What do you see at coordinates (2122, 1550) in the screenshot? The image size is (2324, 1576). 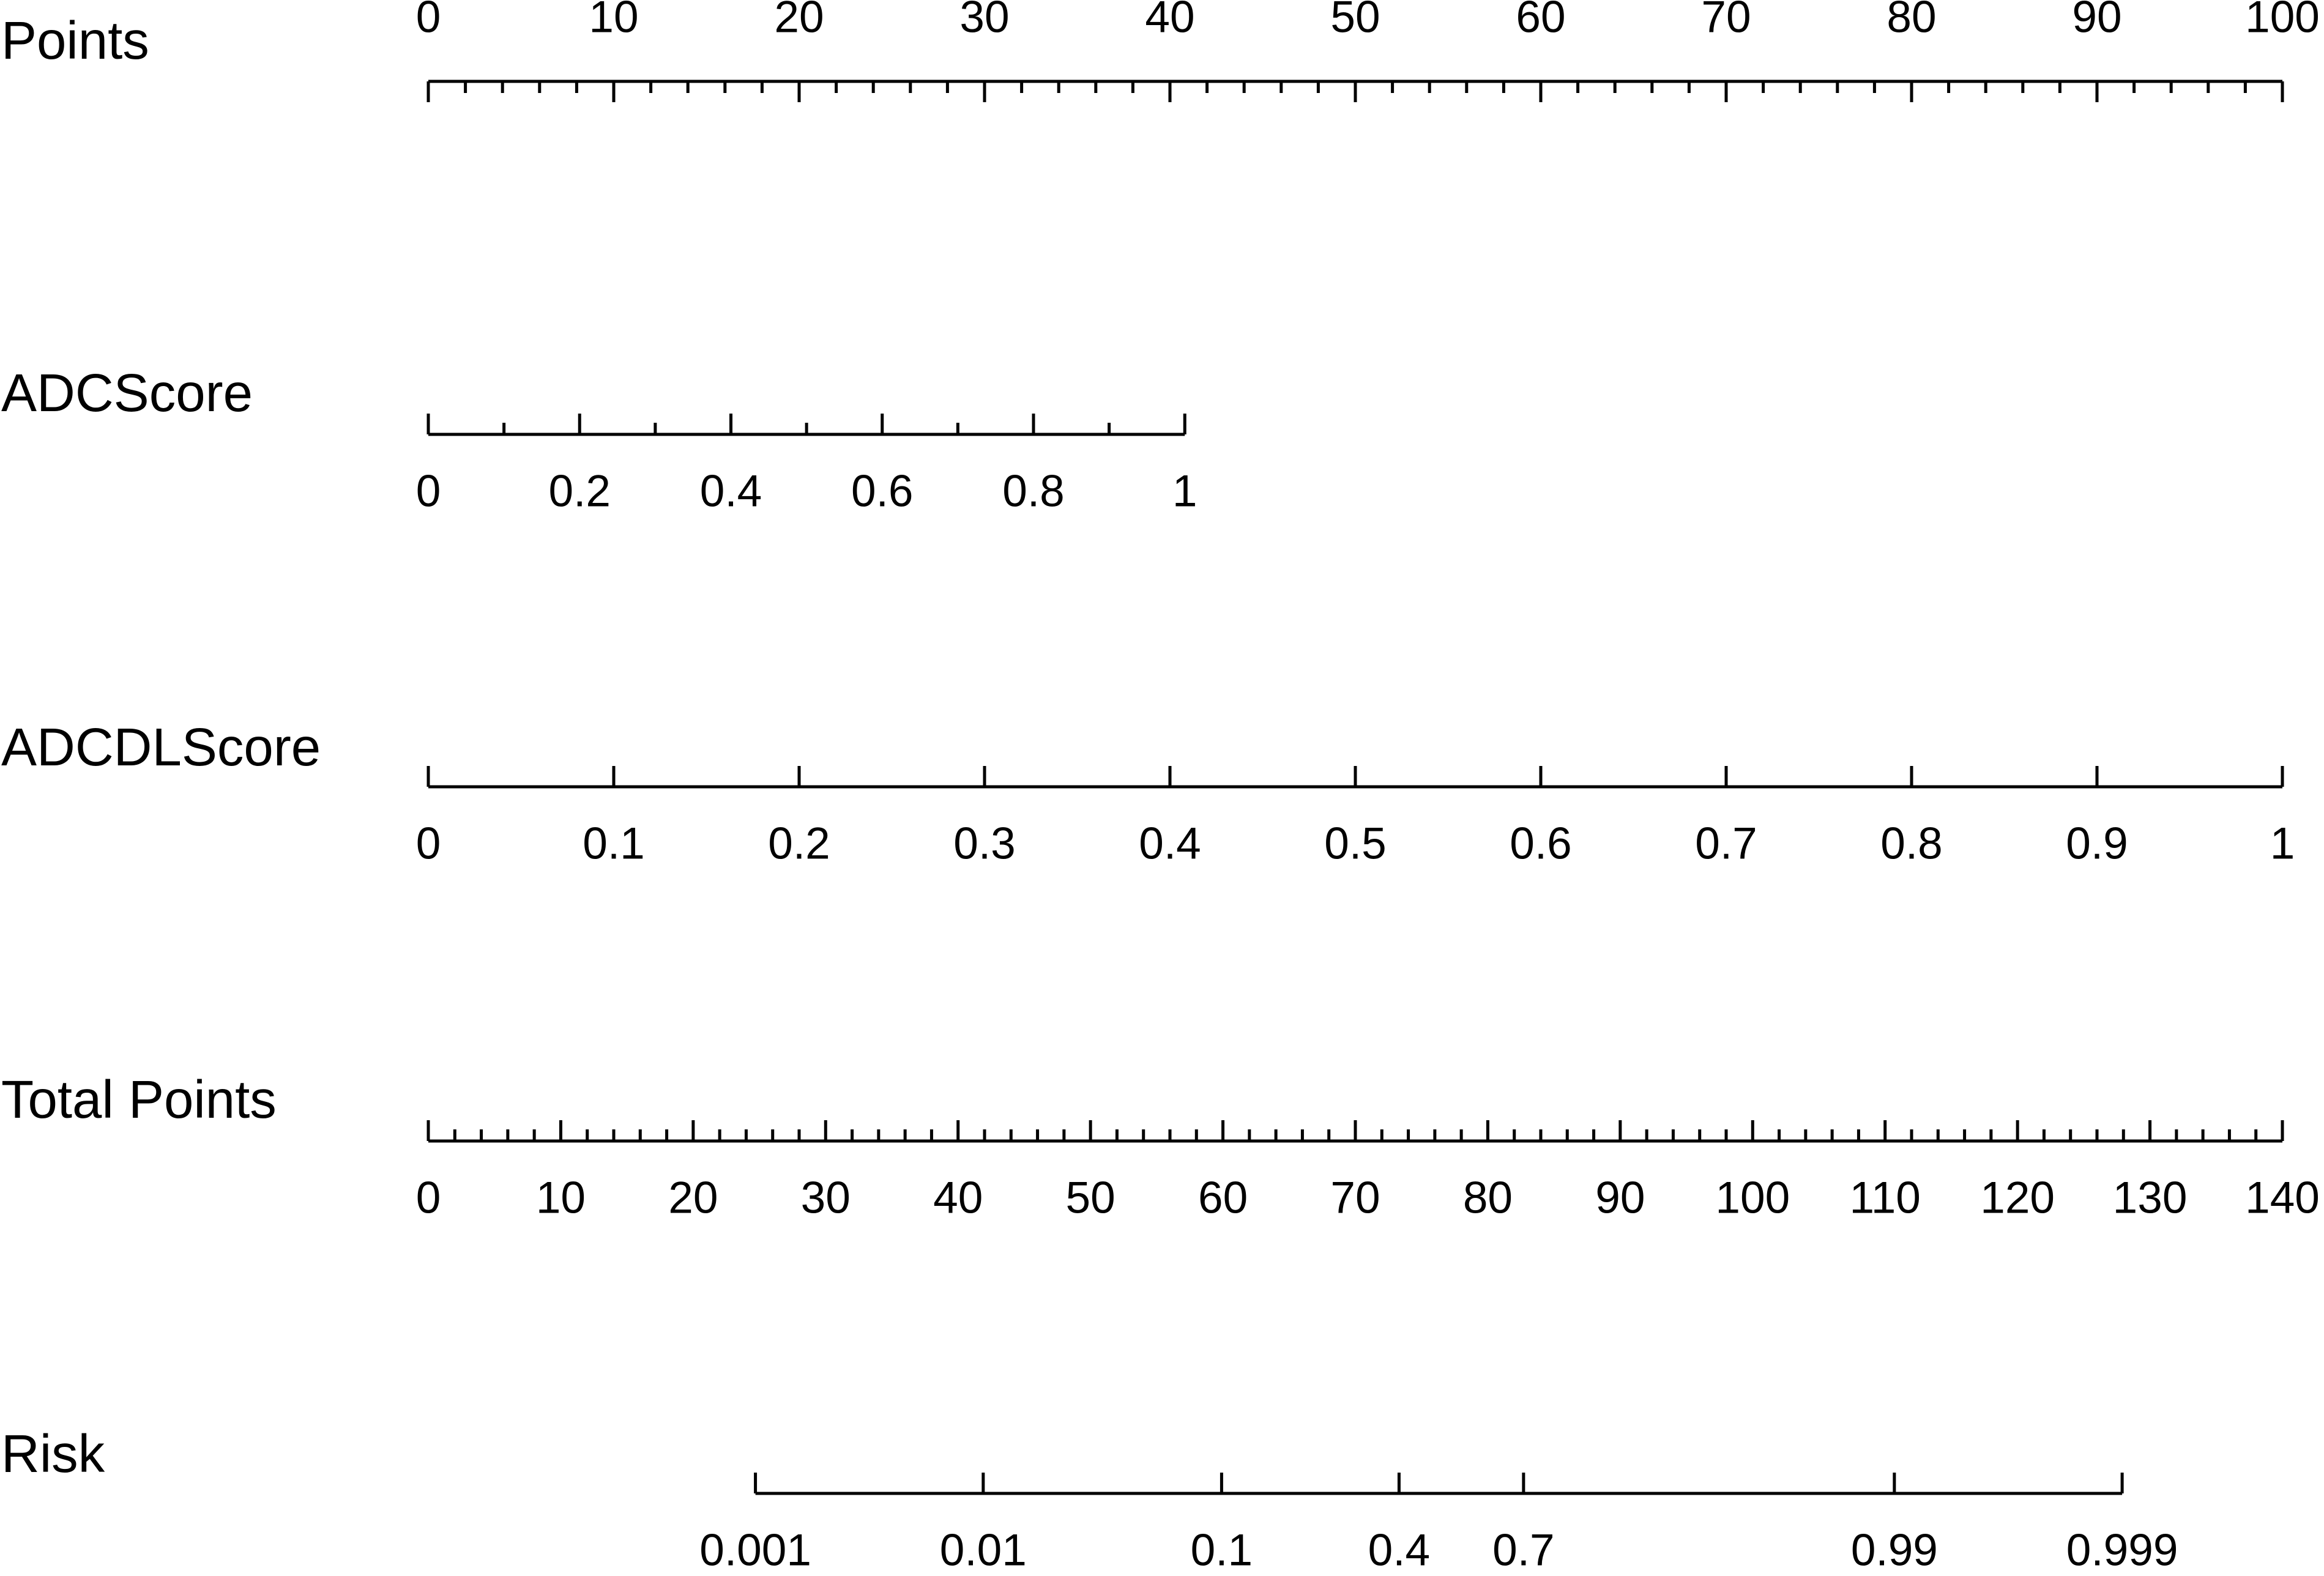 I see `tick-label: 0.999` at bounding box center [2122, 1550].